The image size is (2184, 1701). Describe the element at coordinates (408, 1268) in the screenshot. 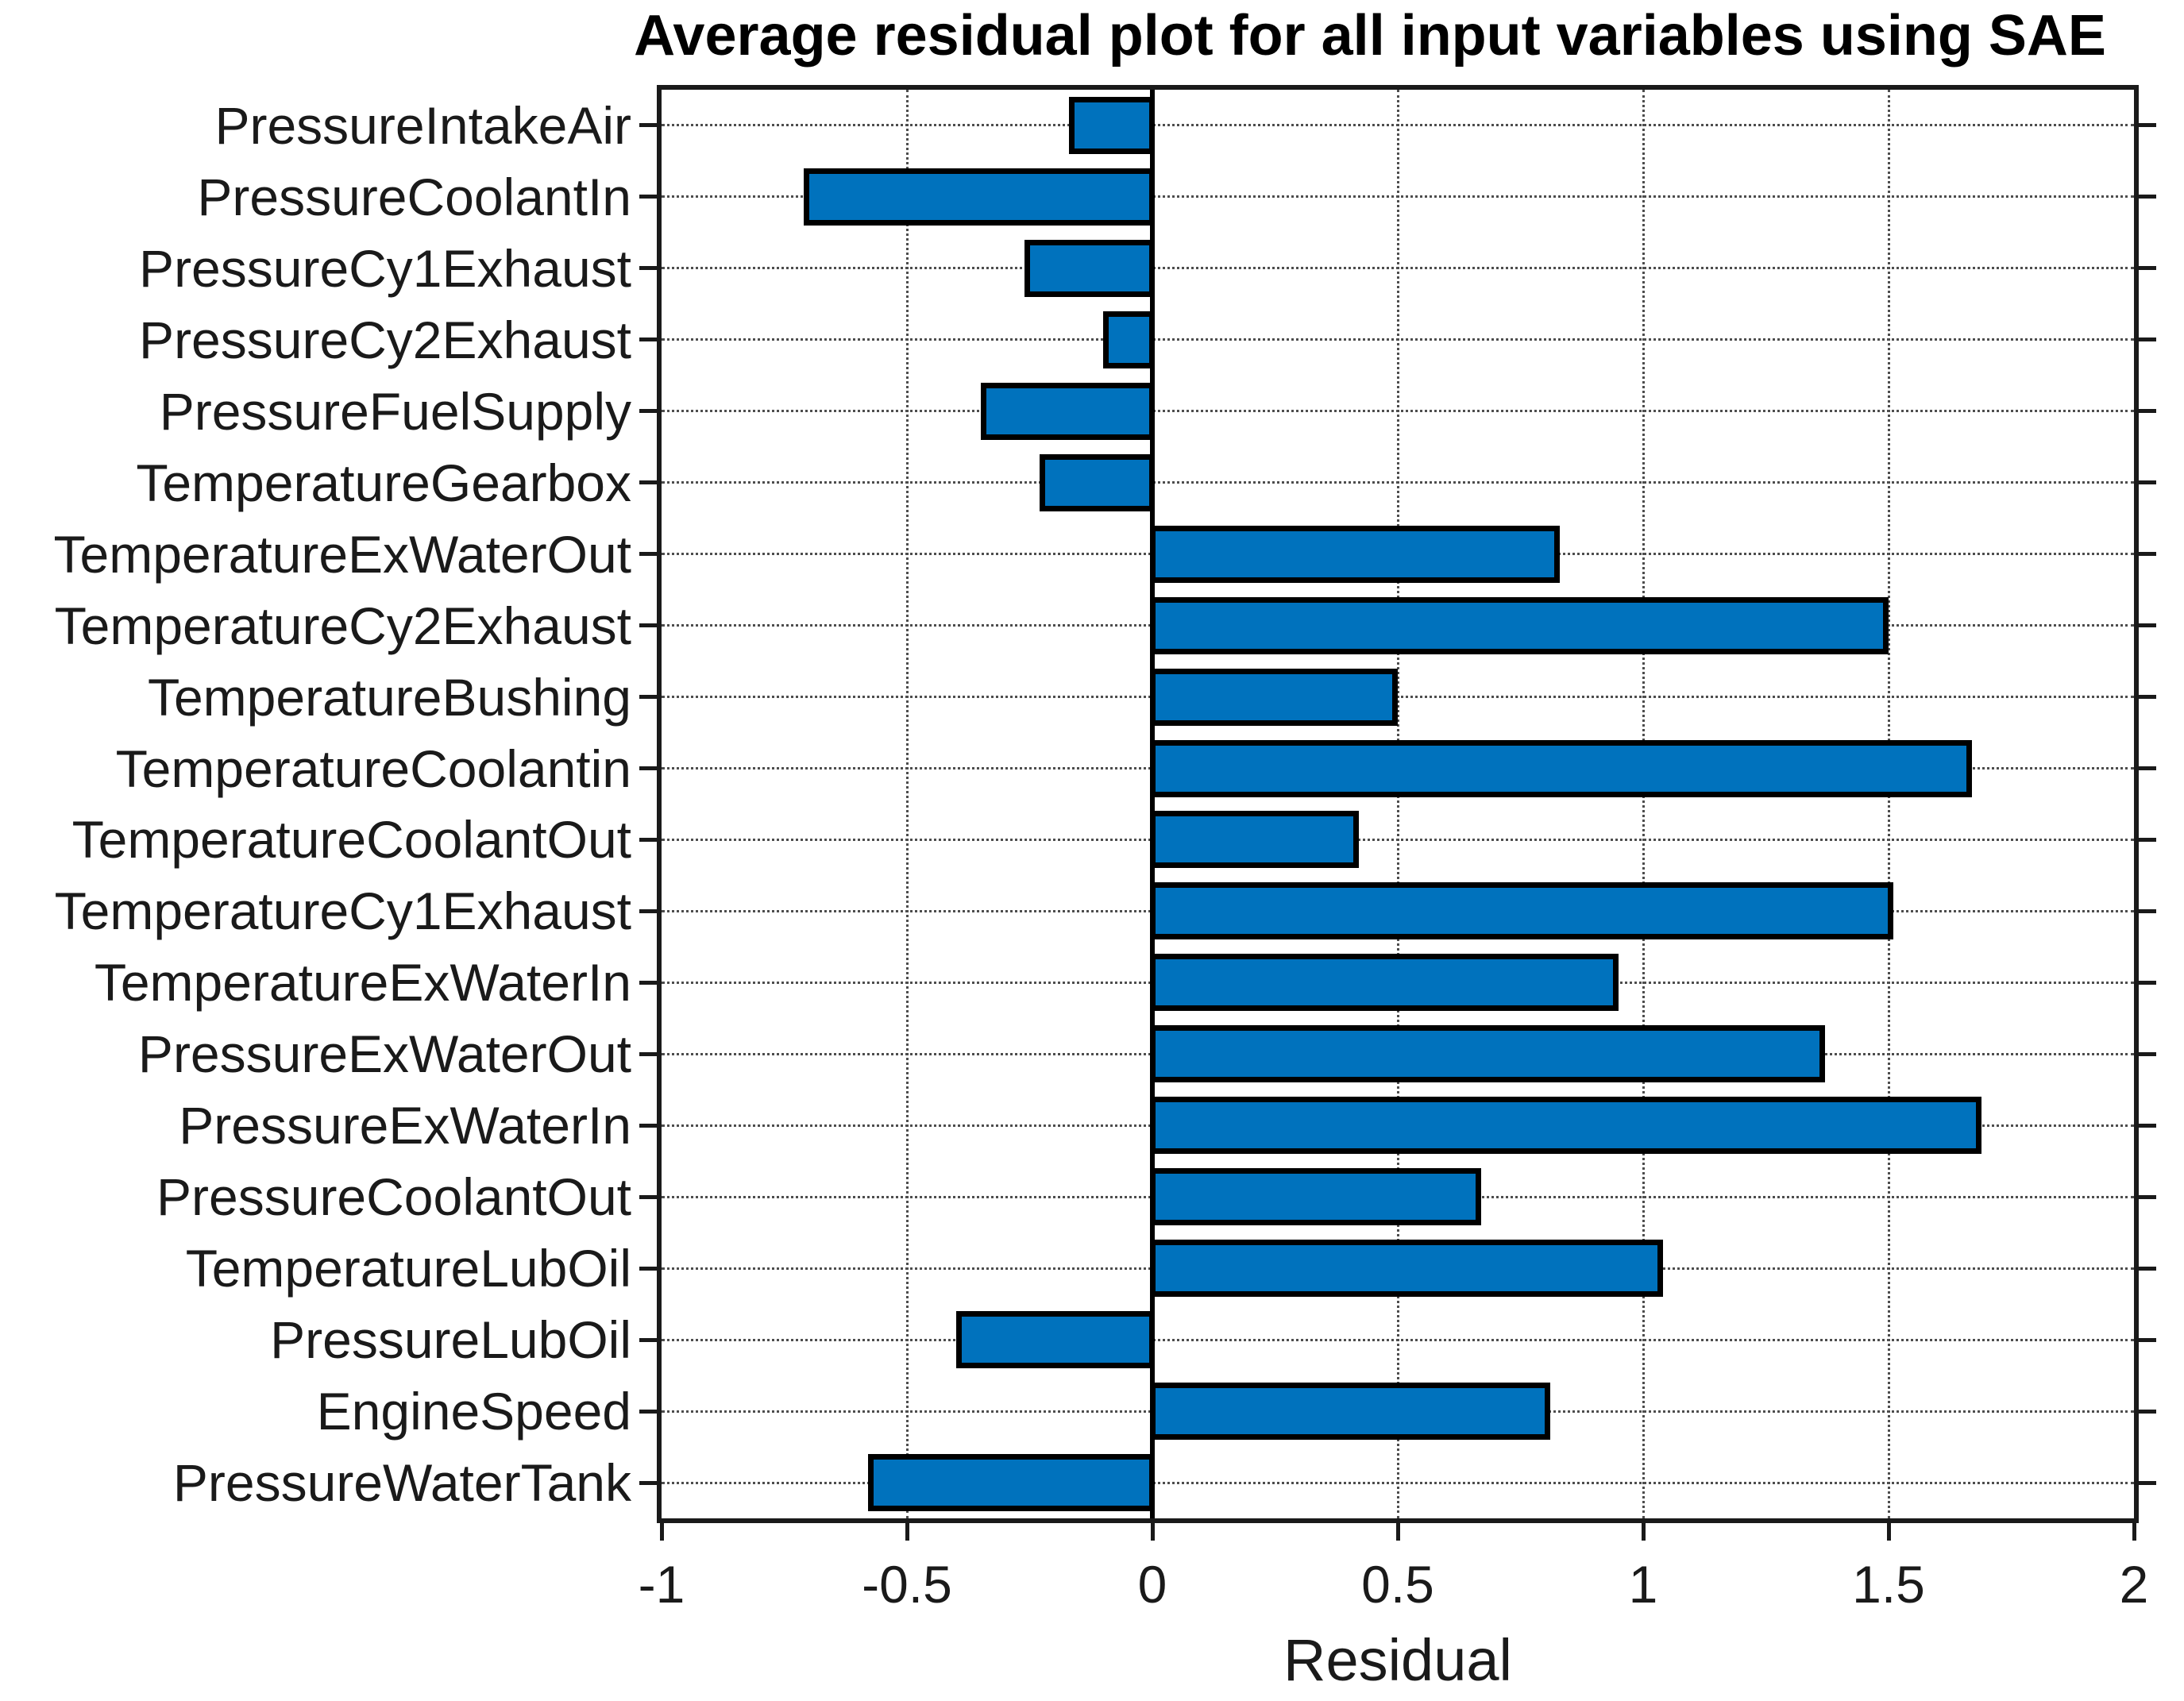

I see `y-axis-tick-label: TemperatureLubOil` at that location.